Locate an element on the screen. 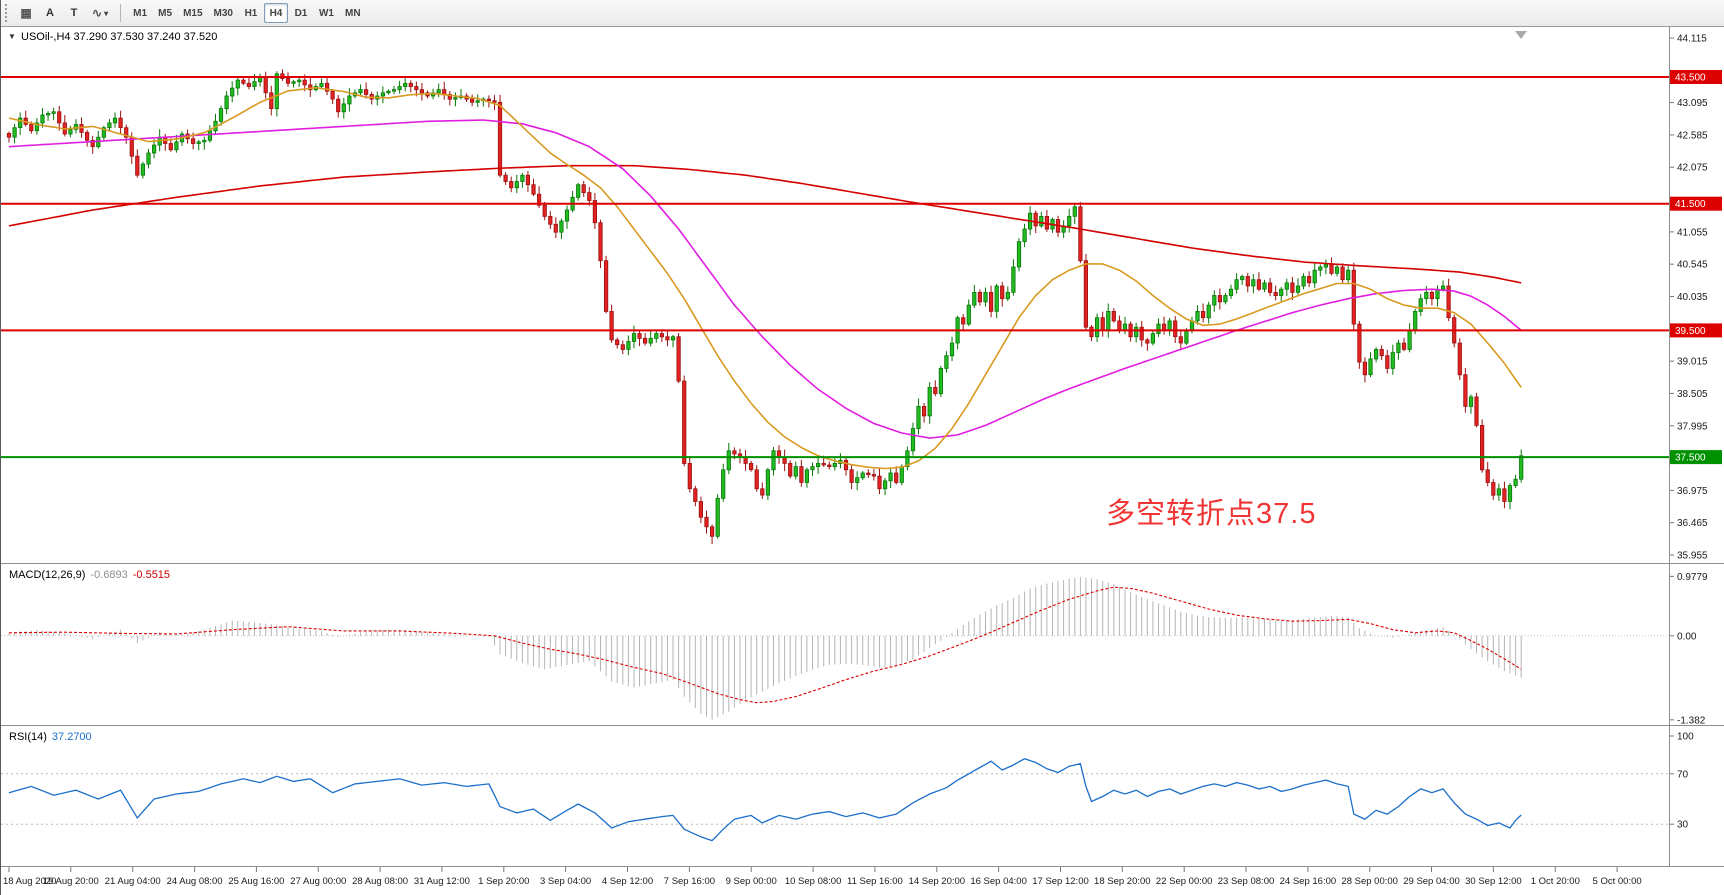 The width and height of the screenshot is (1724, 895). time-tick-label: 7 Sep 16:00 is located at coordinates (689, 881).